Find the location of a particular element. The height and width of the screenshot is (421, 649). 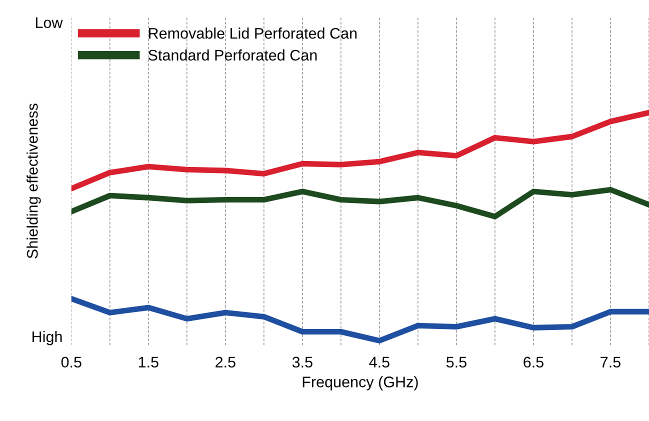

legend-label: Removable Lid Perforated Can is located at coordinates (253, 33).